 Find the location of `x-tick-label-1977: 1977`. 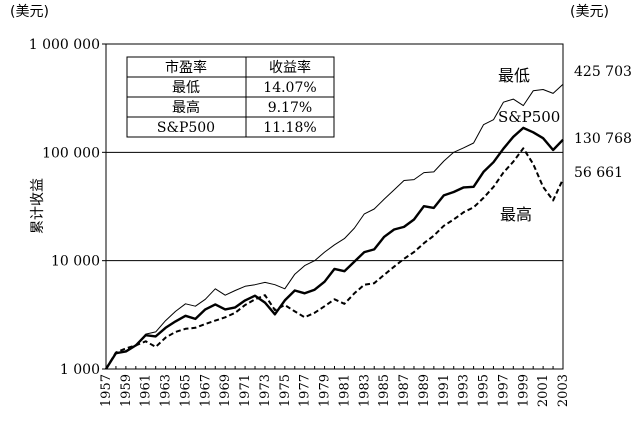

x-tick-label-1977: 1977 is located at coordinates (305, 390).